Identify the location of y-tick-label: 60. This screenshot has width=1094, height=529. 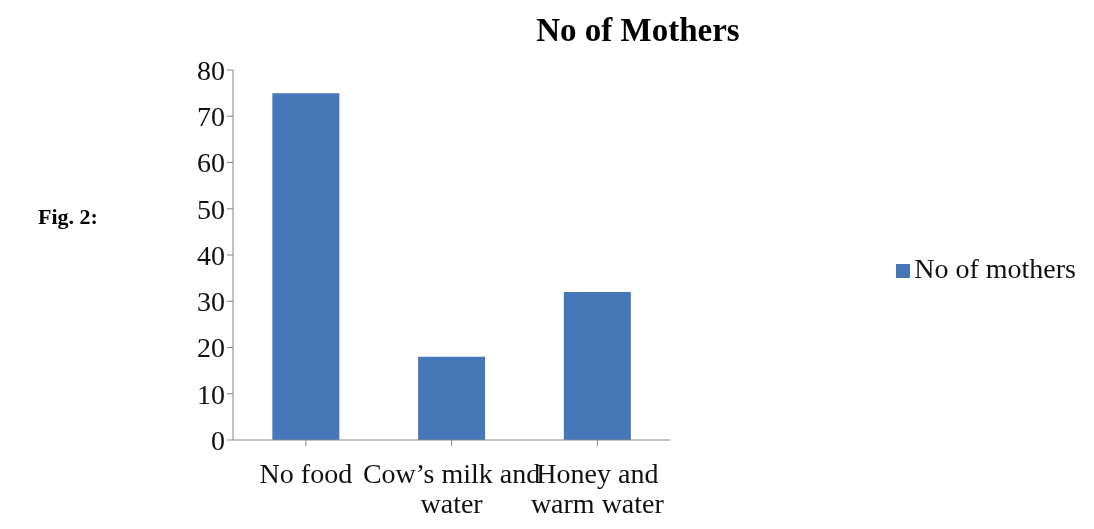
(211, 163).